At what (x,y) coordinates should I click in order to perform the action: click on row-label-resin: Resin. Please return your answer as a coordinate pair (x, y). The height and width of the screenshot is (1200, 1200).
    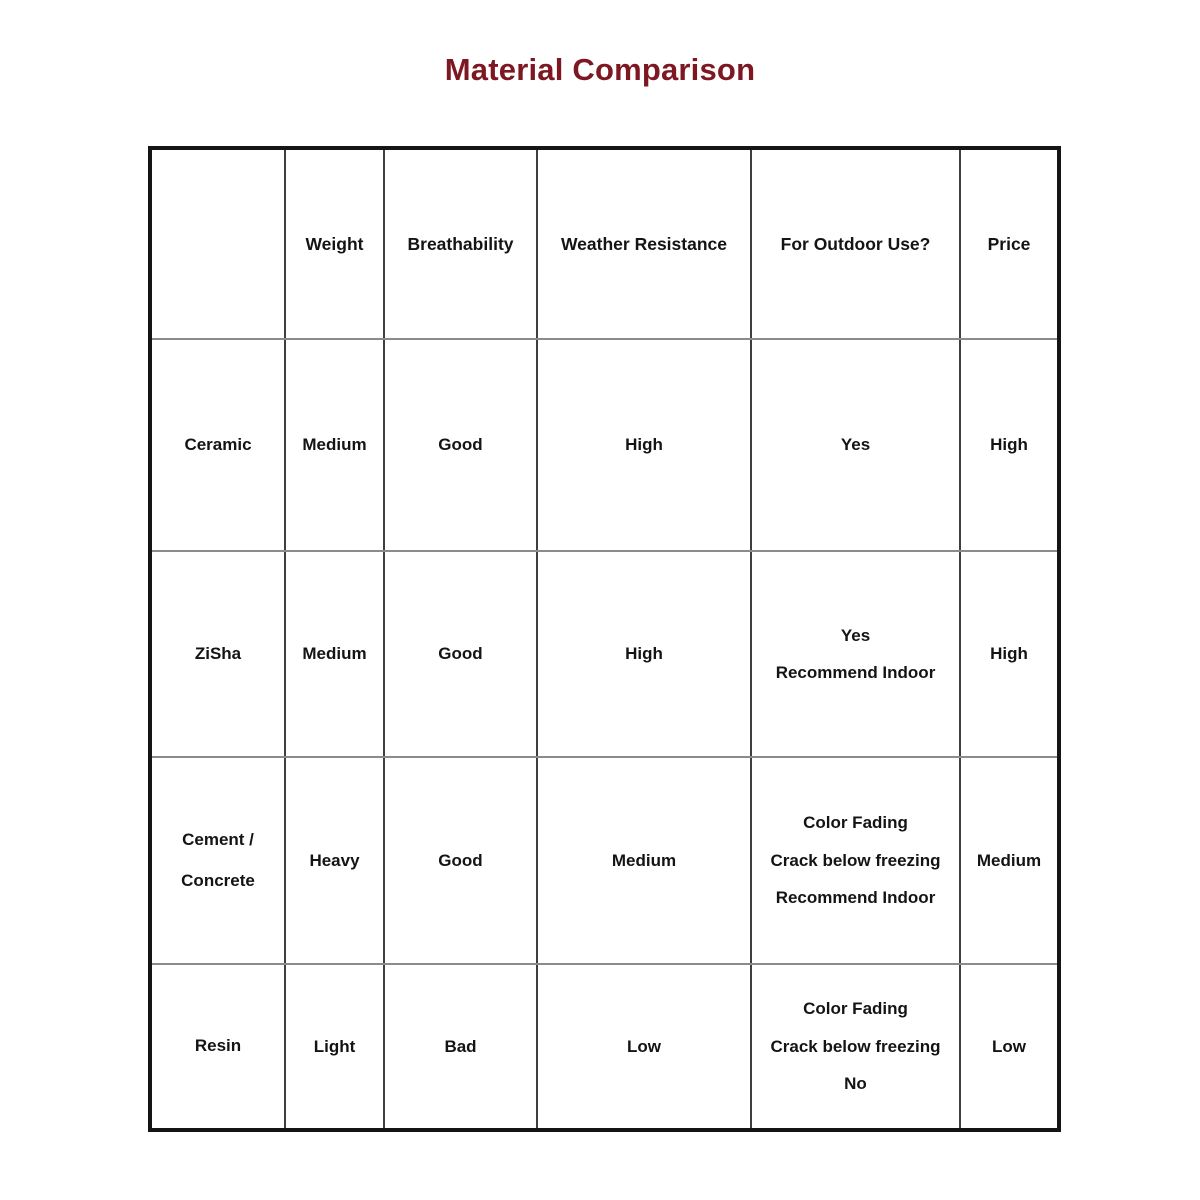
    Looking at the image, I should click on (217, 1047).